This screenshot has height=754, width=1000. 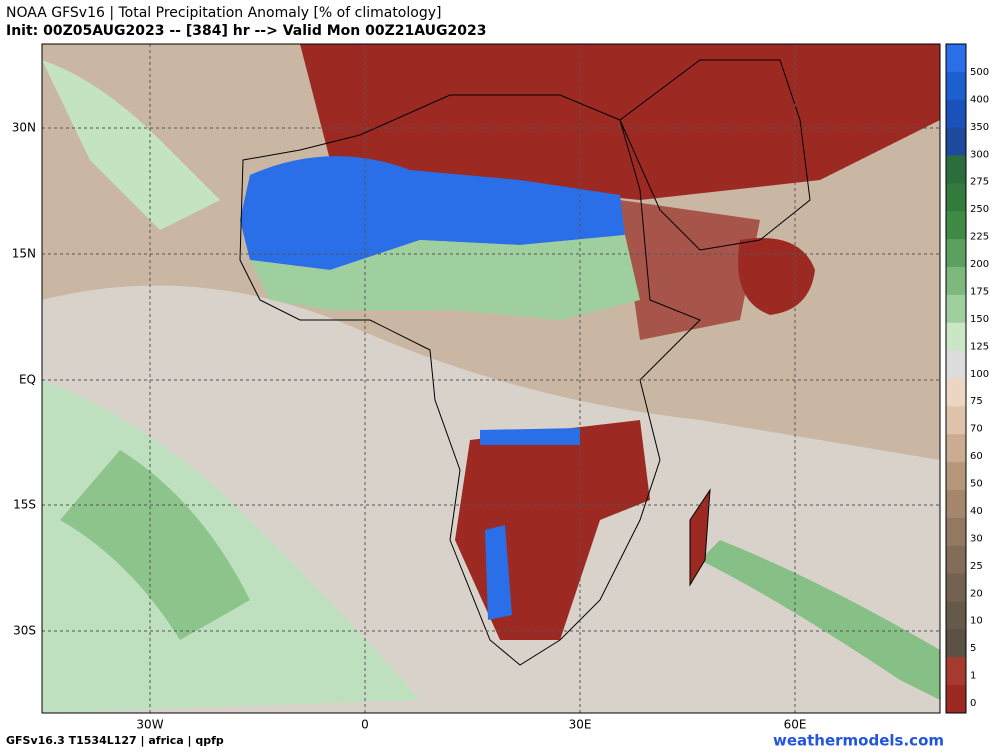 I want to click on footer-left: GFSv16.3 T1534L127 | africa | qpfp, so click(x=115, y=740).